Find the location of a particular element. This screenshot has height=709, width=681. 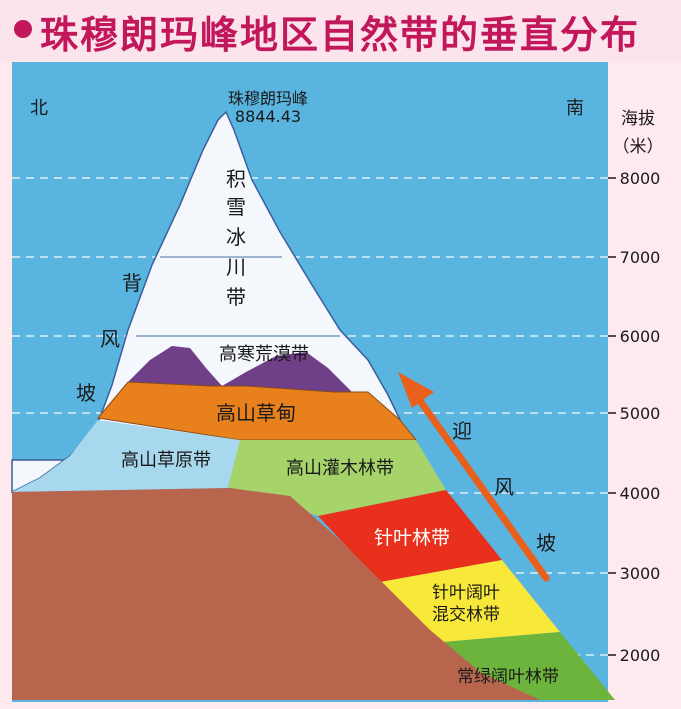

snow-zone-char: 冰 is located at coordinates (236, 237).